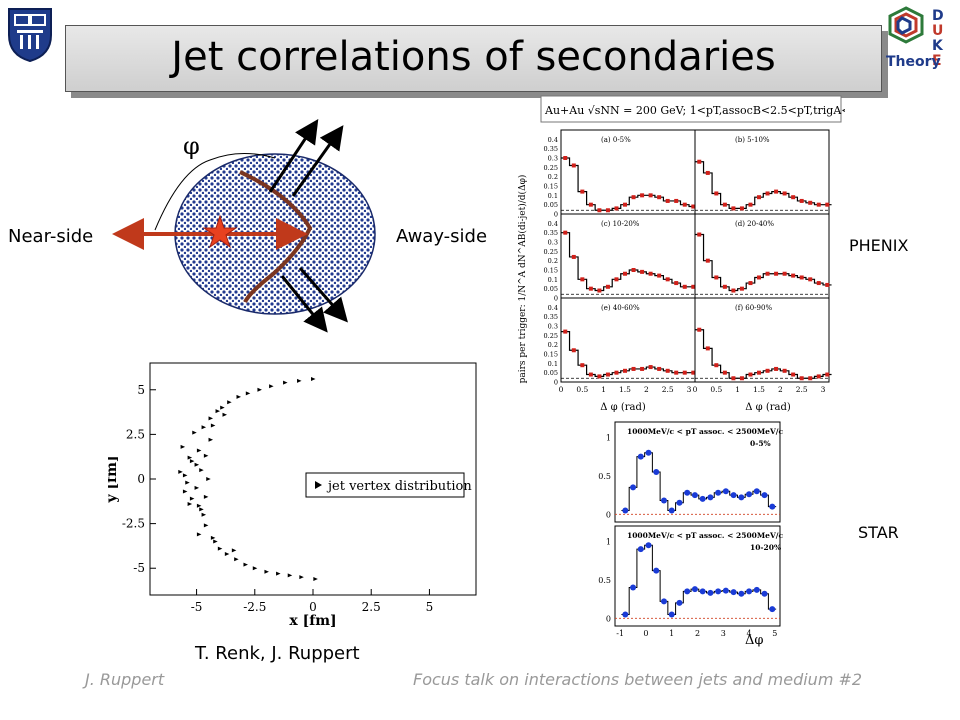 The image size is (960, 720). Describe the element at coordinates (620, 633) in the screenshot. I see `star-x-tick-label: -1` at that location.